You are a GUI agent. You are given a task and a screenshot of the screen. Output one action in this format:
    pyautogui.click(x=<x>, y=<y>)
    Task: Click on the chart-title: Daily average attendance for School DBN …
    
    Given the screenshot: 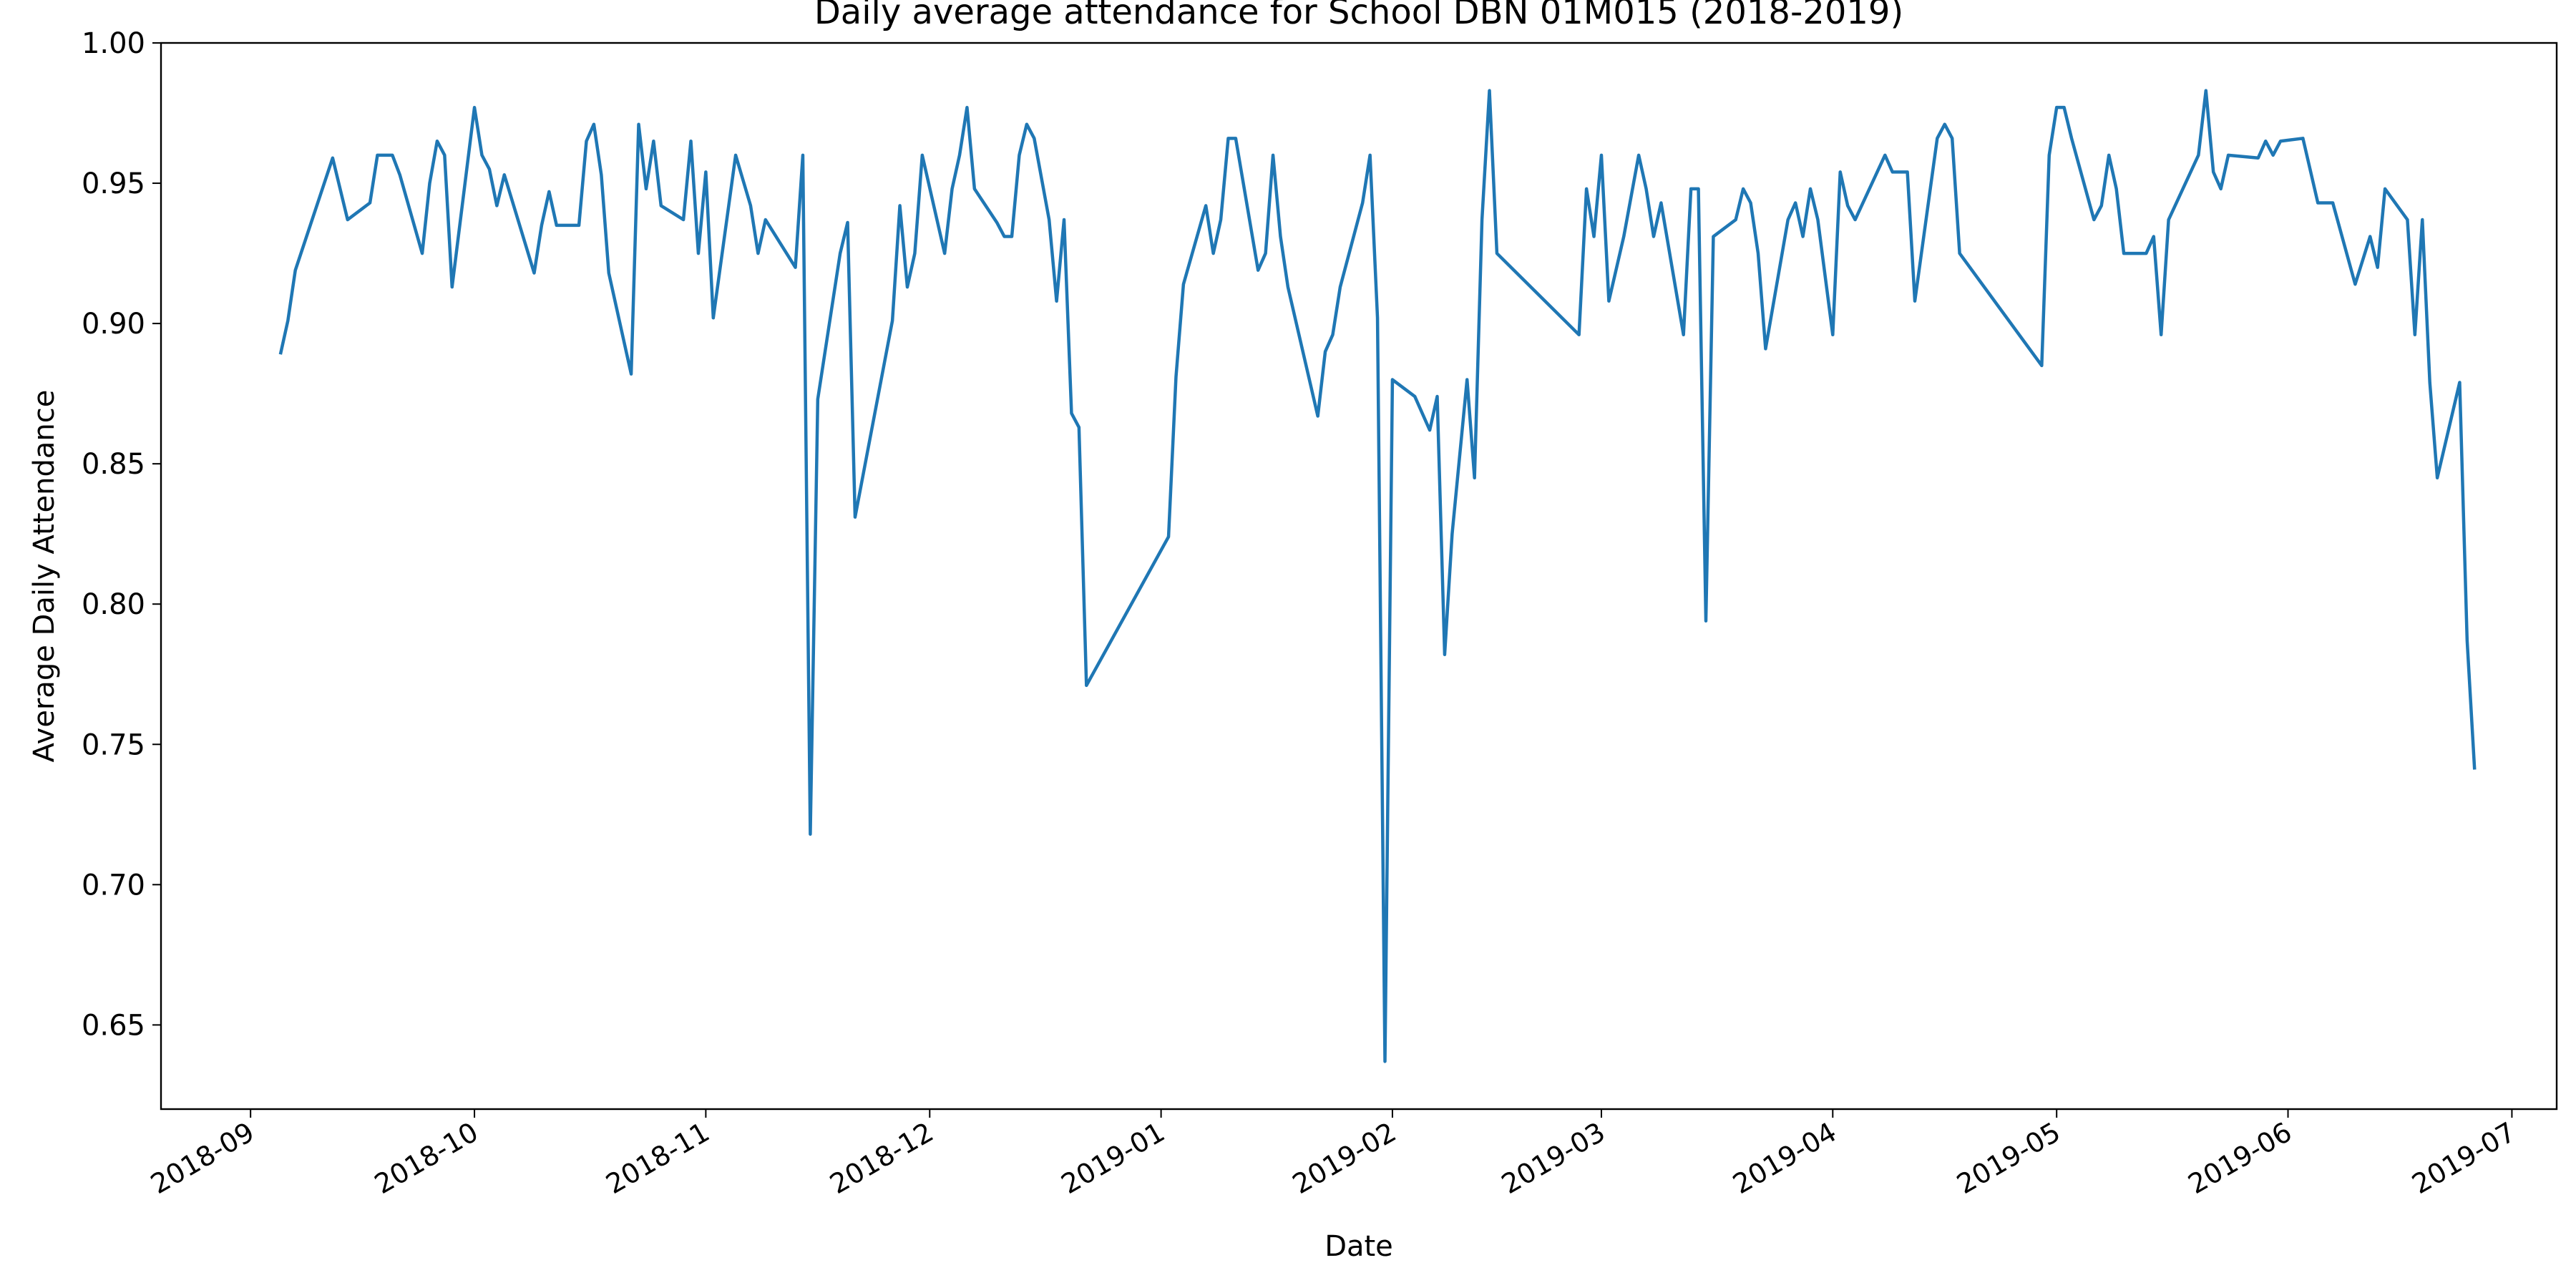 What is the action you would take?
    pyautogui.click(x=1358, y=16)
    